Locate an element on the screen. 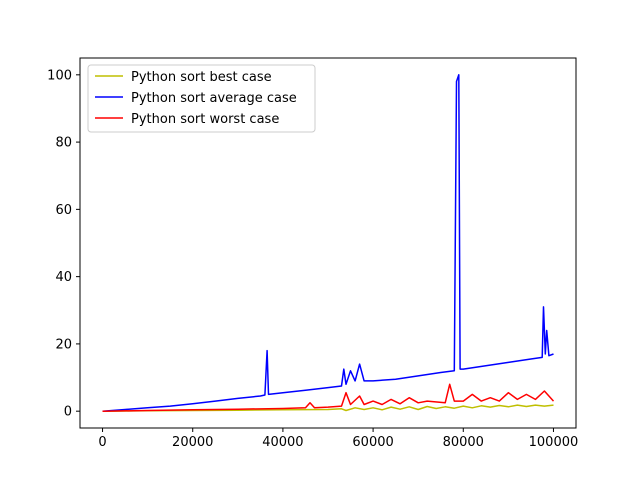  legend-label-best: Python sort best case is located at coordinates (201, 77).